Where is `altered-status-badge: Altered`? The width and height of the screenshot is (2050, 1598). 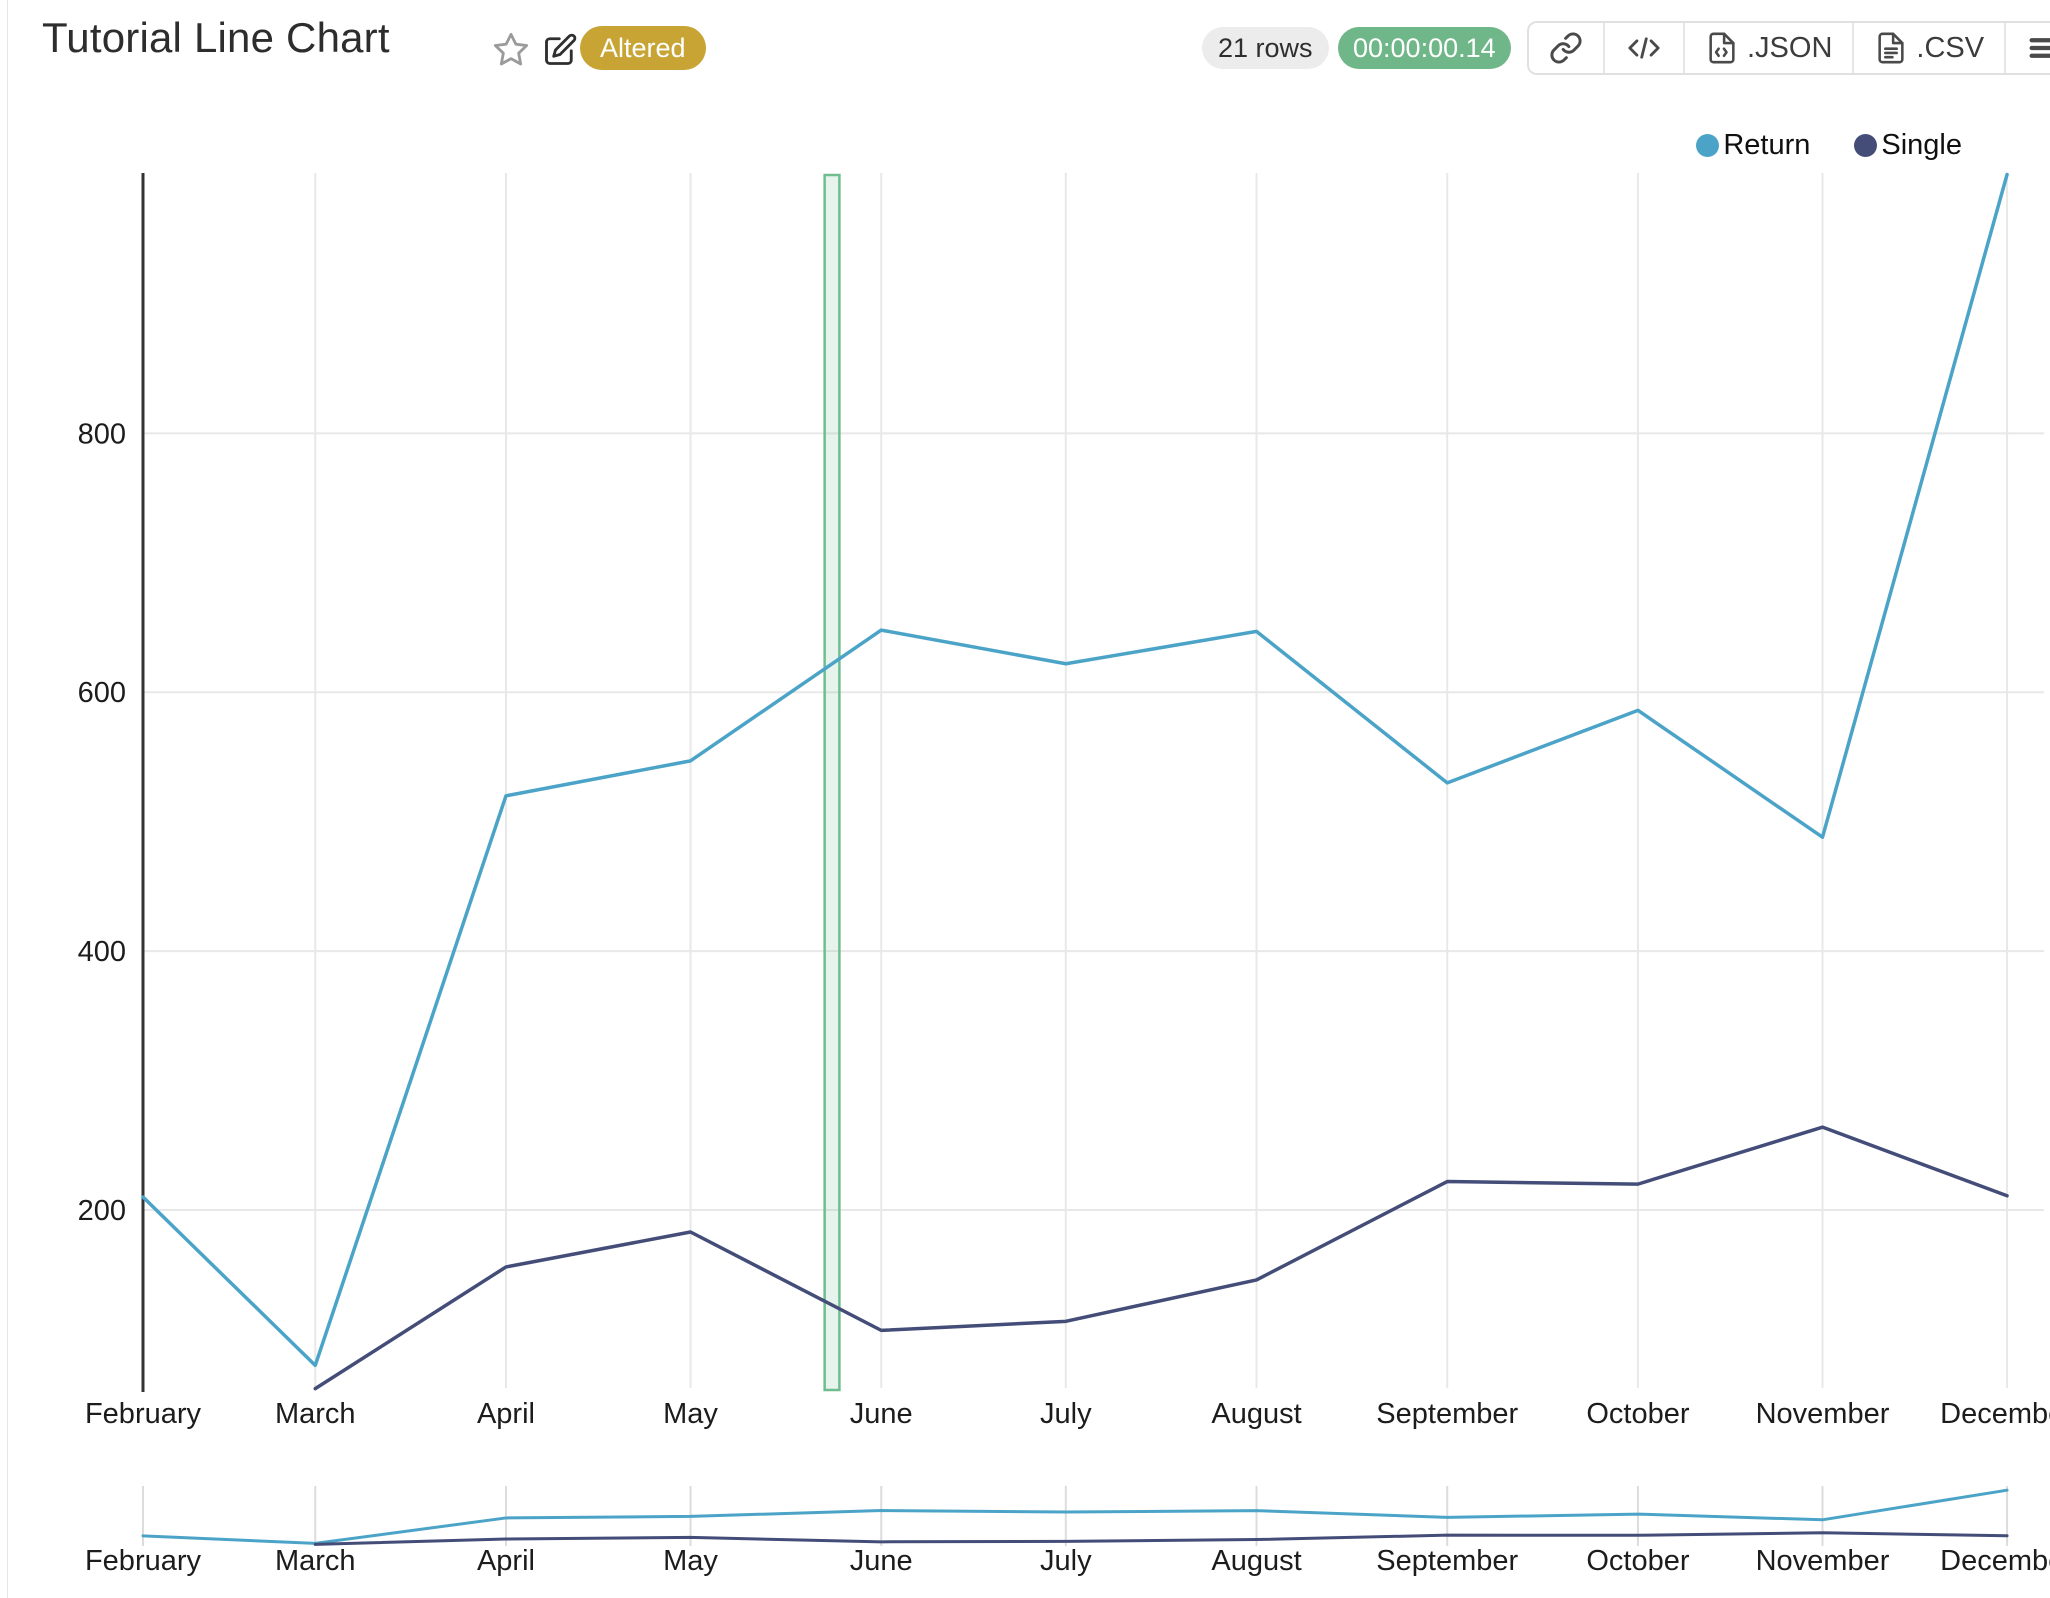 altered-status-badge: Altered is located at coordinates (643, 48).